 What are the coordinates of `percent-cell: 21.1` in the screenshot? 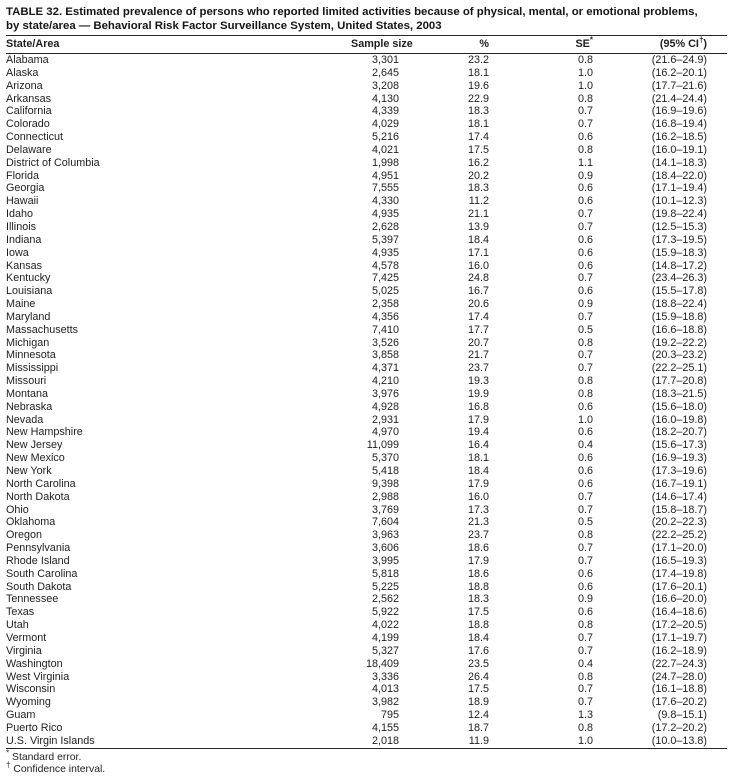 It's located at (478, 214).